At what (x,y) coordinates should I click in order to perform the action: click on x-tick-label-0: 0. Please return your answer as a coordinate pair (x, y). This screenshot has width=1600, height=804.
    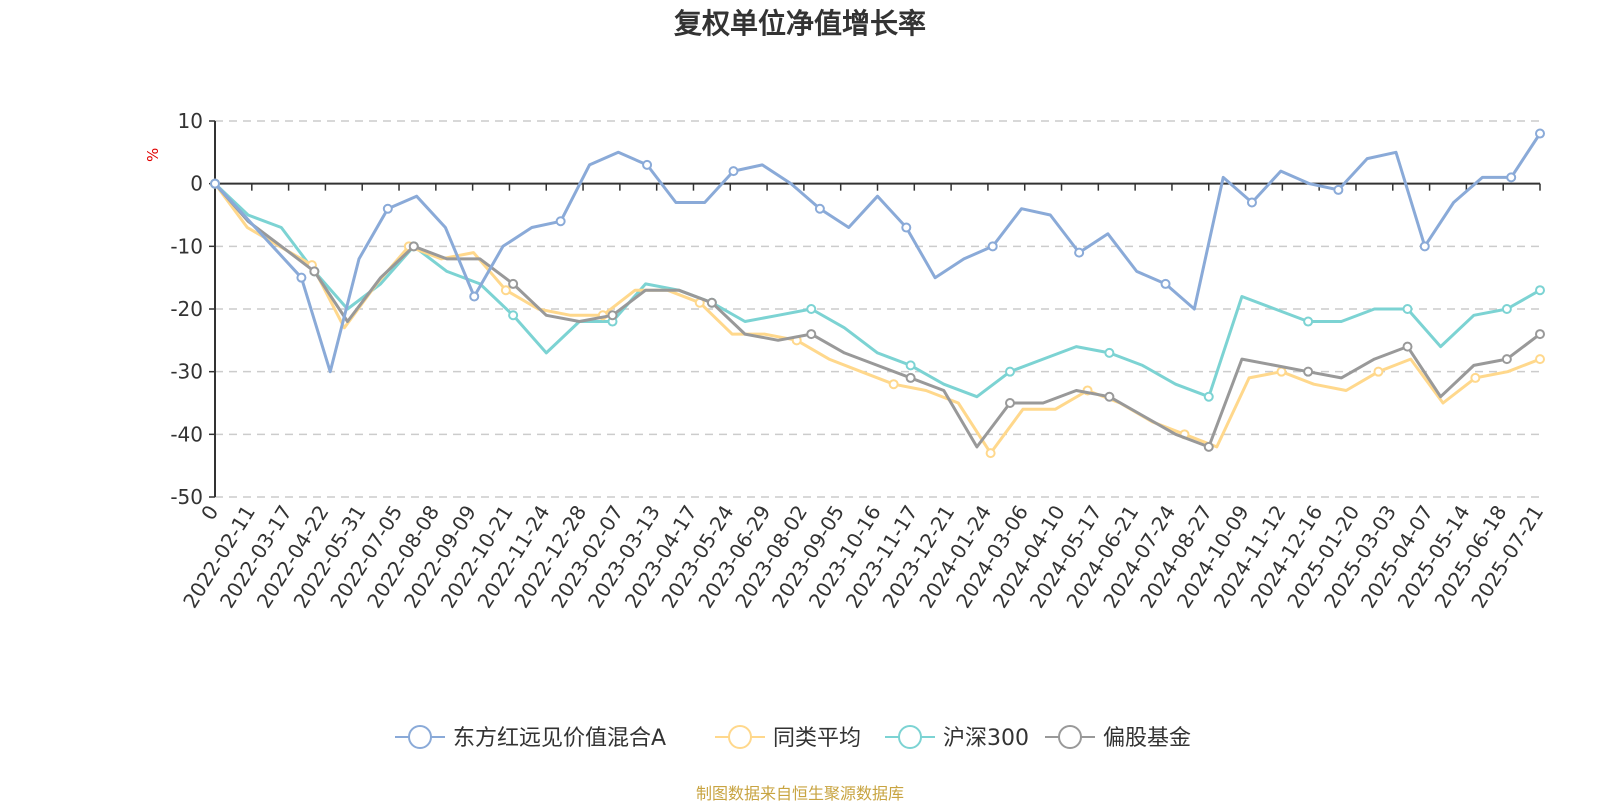
    Looking at the image, I should click on (209, 513).